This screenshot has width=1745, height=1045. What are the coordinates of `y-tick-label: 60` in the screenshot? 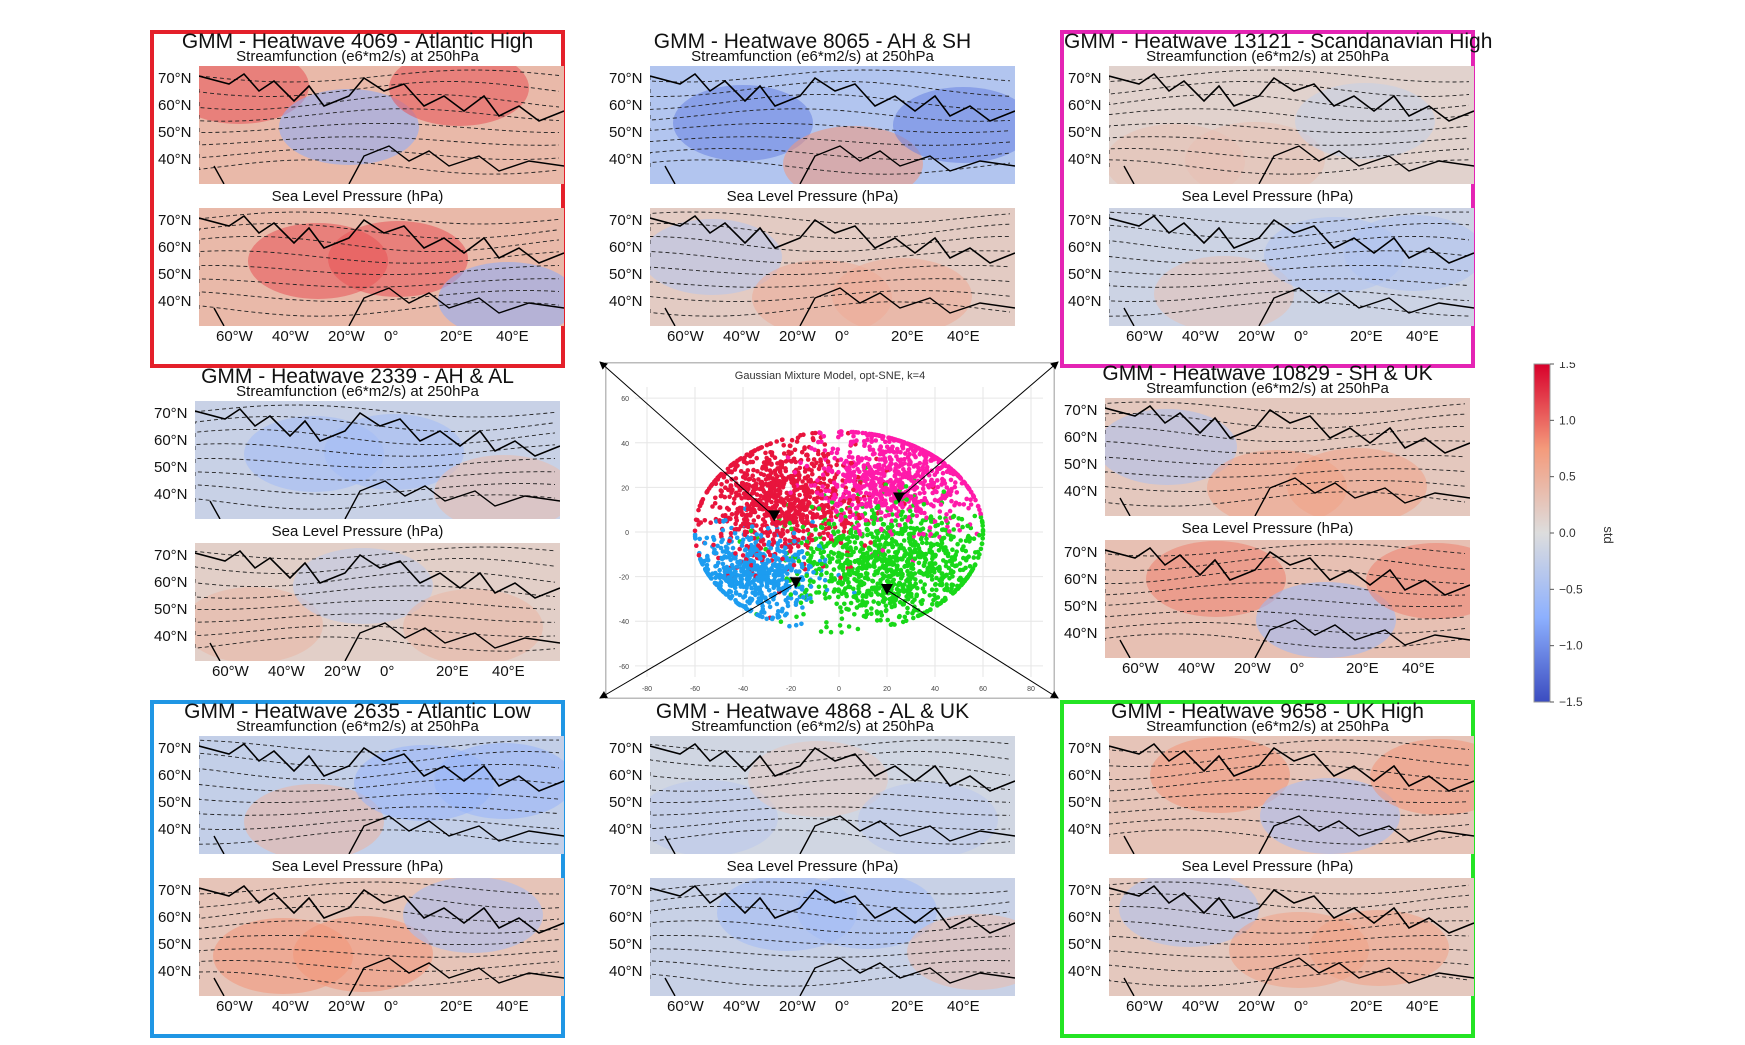 It's located at (625, 399).